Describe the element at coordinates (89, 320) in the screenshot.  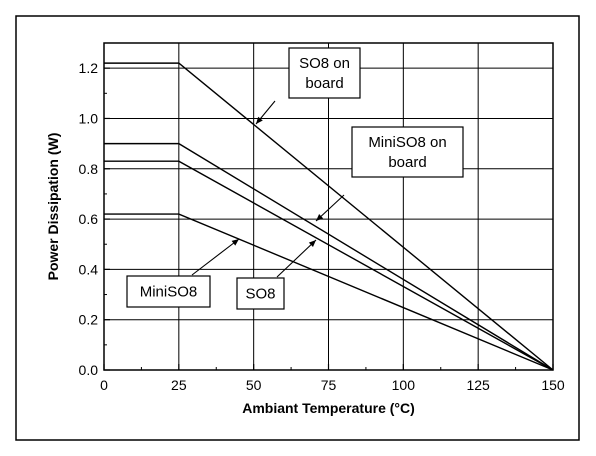
I see `y-tick-label: 0.2` at that location.